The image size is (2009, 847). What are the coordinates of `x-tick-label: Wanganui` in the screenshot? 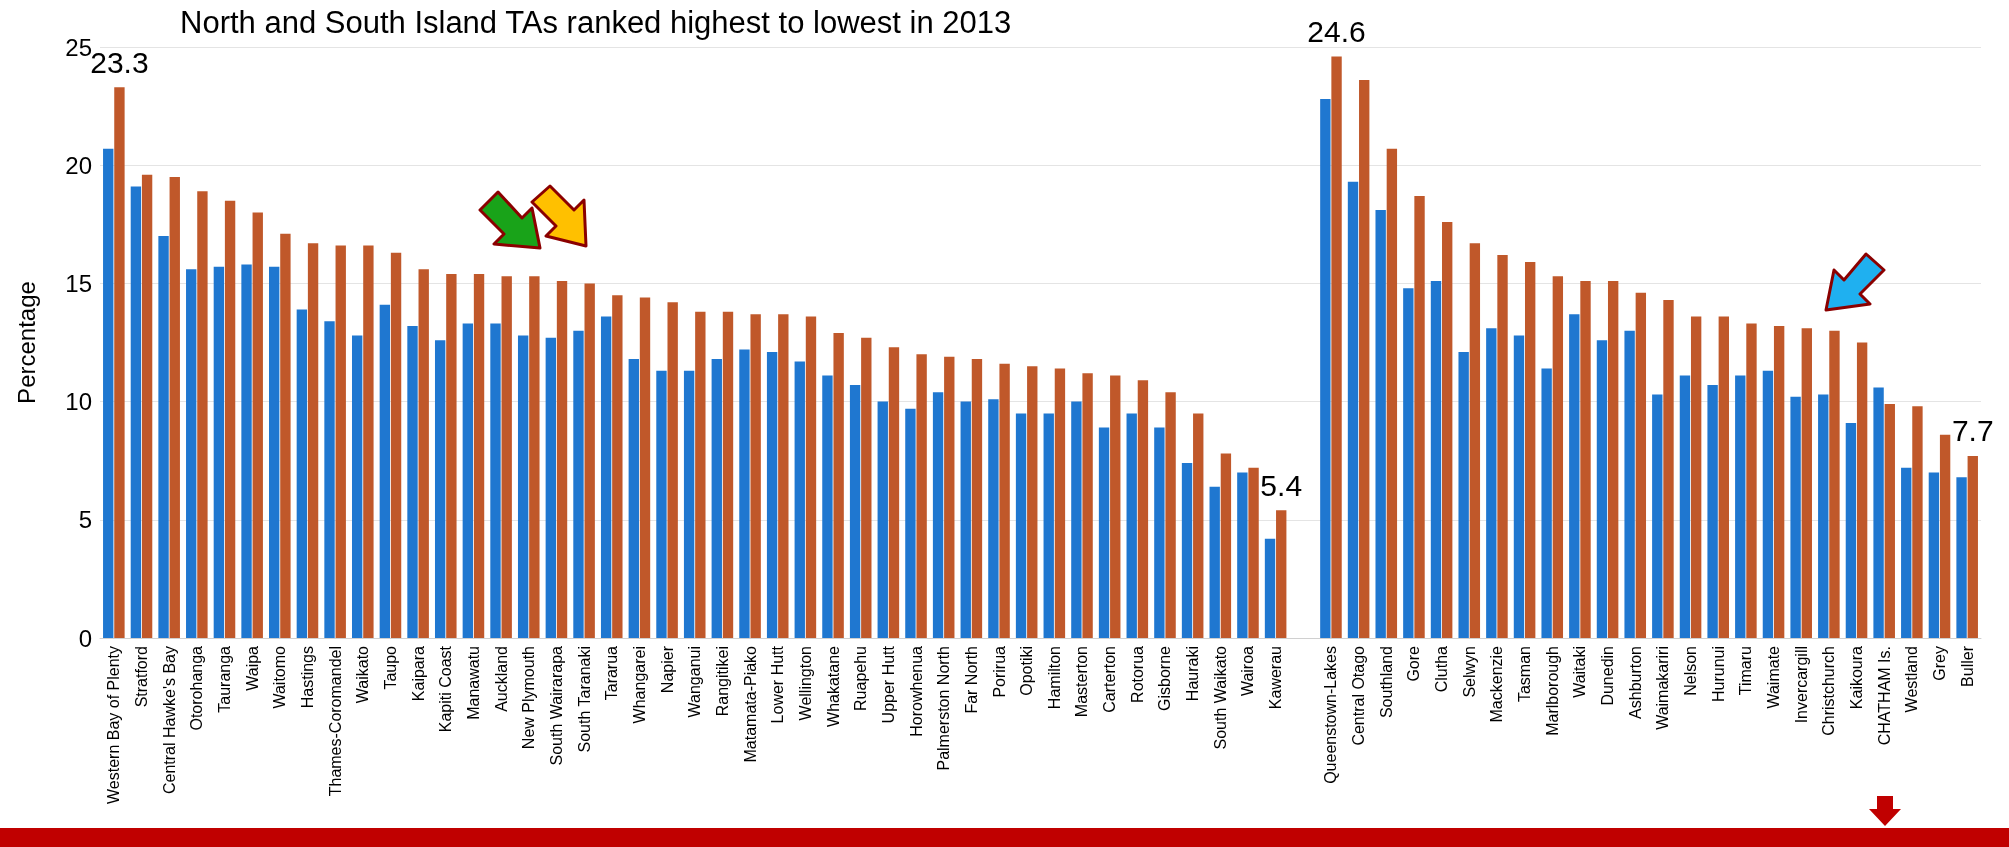 It's located at (695, 682).